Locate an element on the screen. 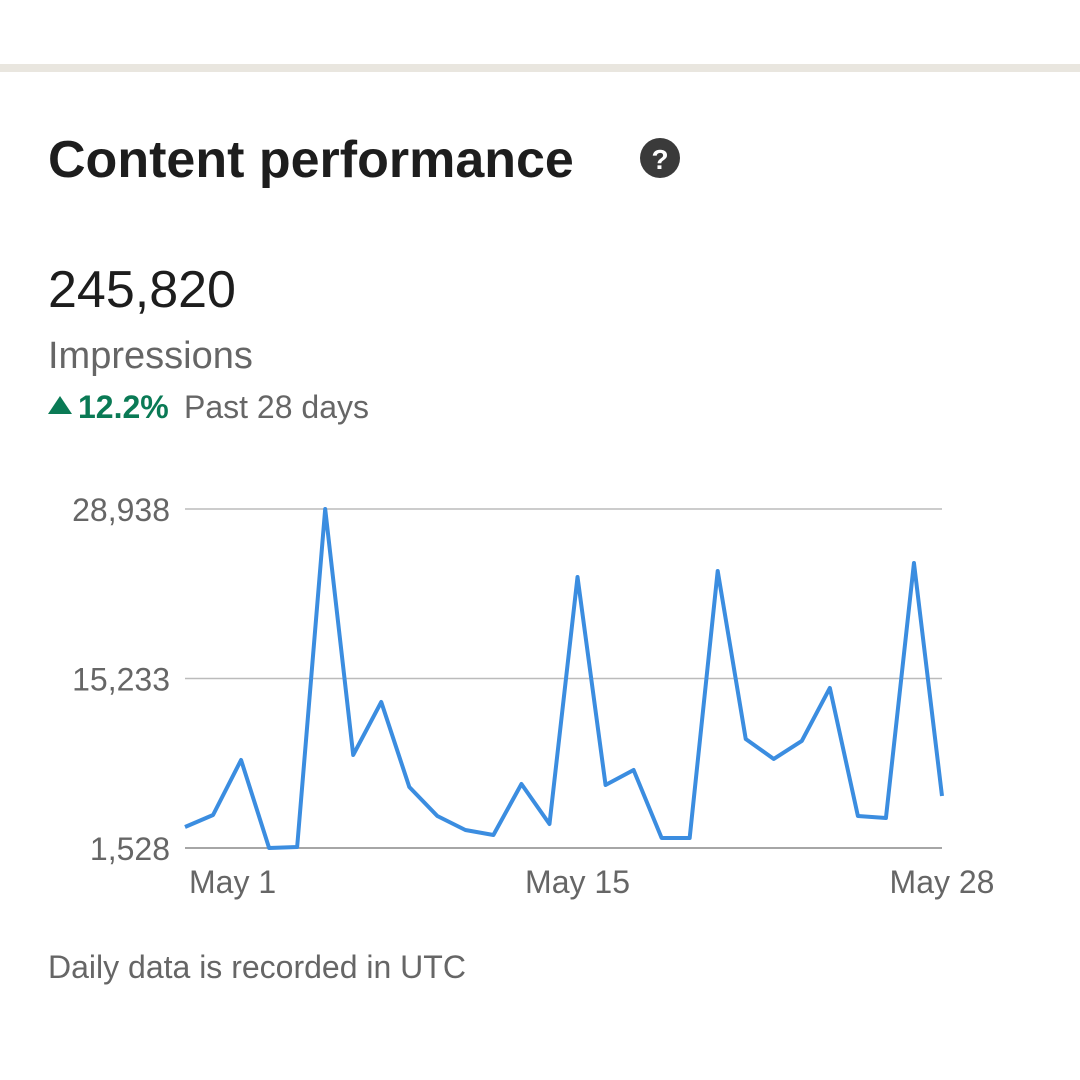 The width and height of the screenshot is (1080, 1080). metric: Impressions is located at coordinates (150, 356).